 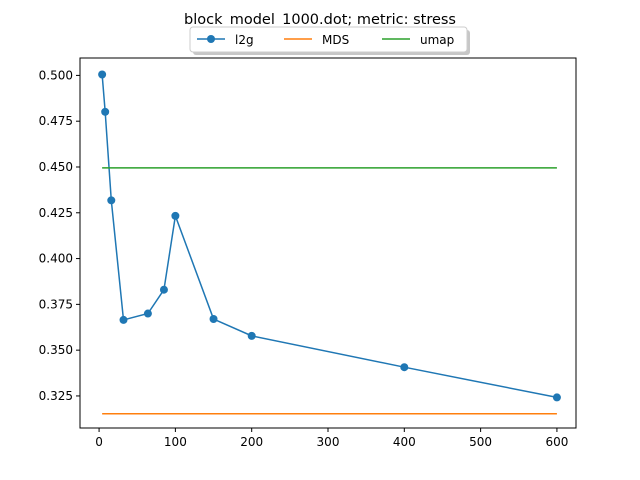 I want to click on x-axis: 0 100 200 300 400 500 600, so click(x=331, y=438).